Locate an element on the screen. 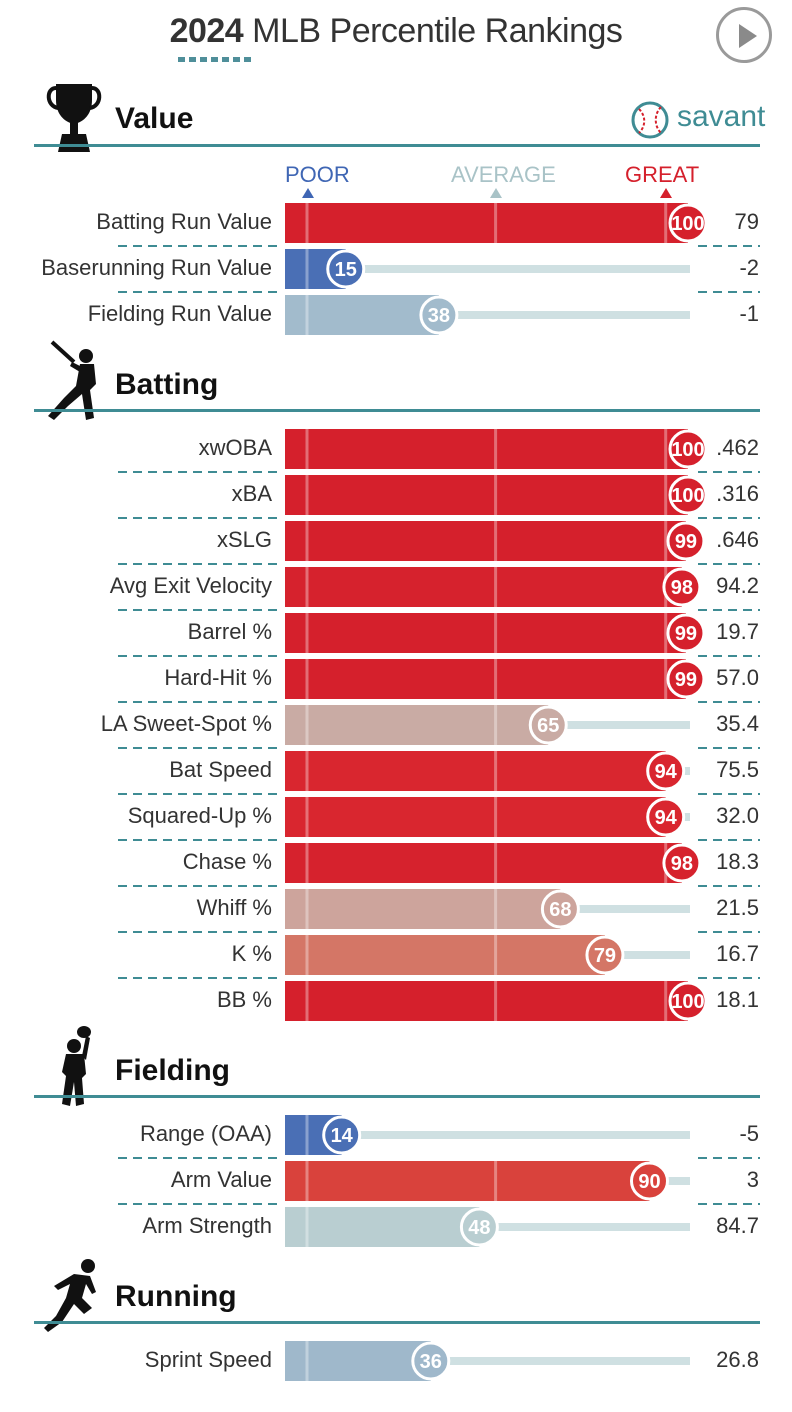 This screenshot has width=792, height=1412. percentile-marker-label: 99 is located at coordinates (686, 680).